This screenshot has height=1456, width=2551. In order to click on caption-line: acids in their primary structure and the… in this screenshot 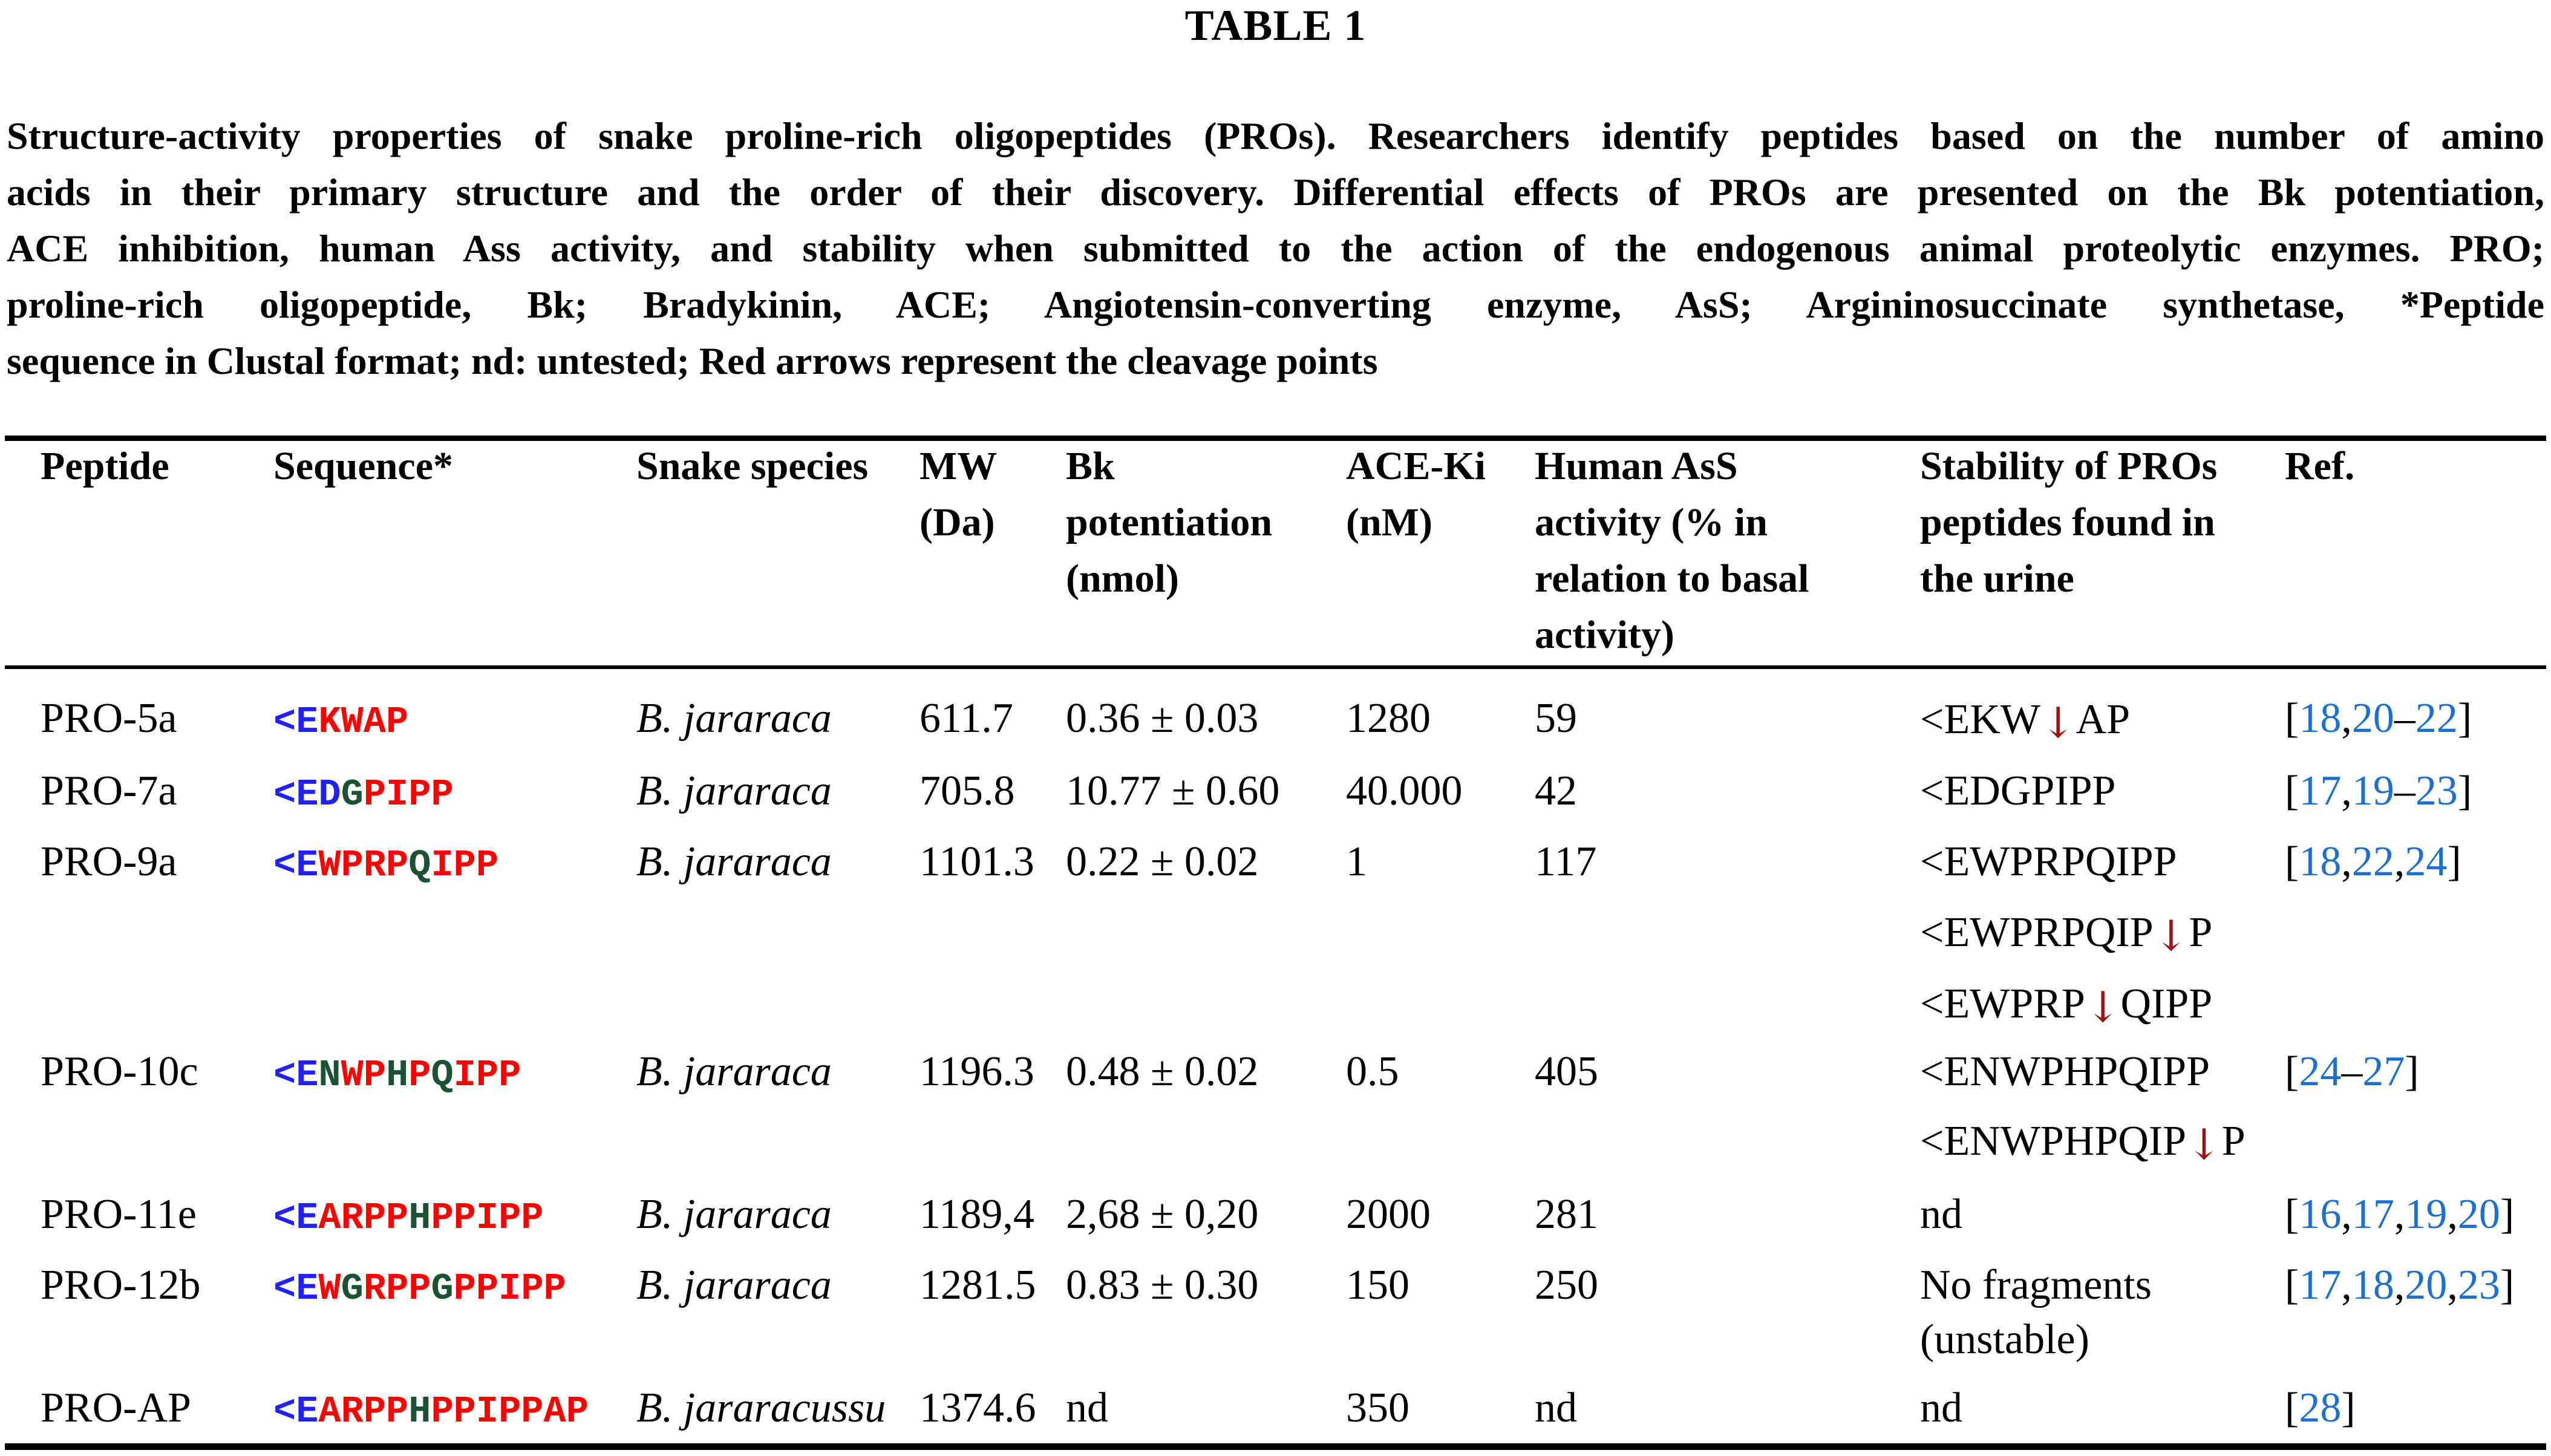, I will do `click(1275, 192)`.